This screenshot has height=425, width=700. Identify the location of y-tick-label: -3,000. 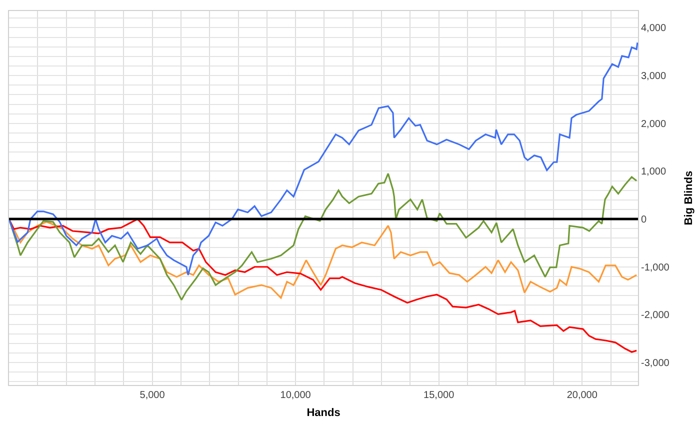
(655, 364).